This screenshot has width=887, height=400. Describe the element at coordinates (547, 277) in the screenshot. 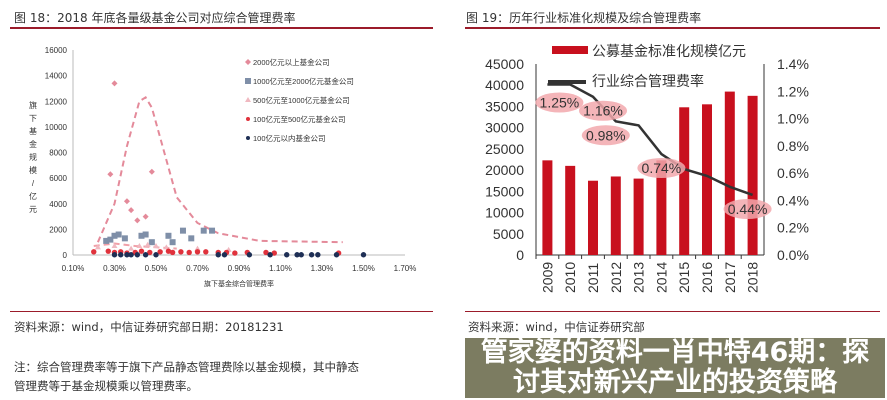

I see `x-tick-label: 2009` at that location.